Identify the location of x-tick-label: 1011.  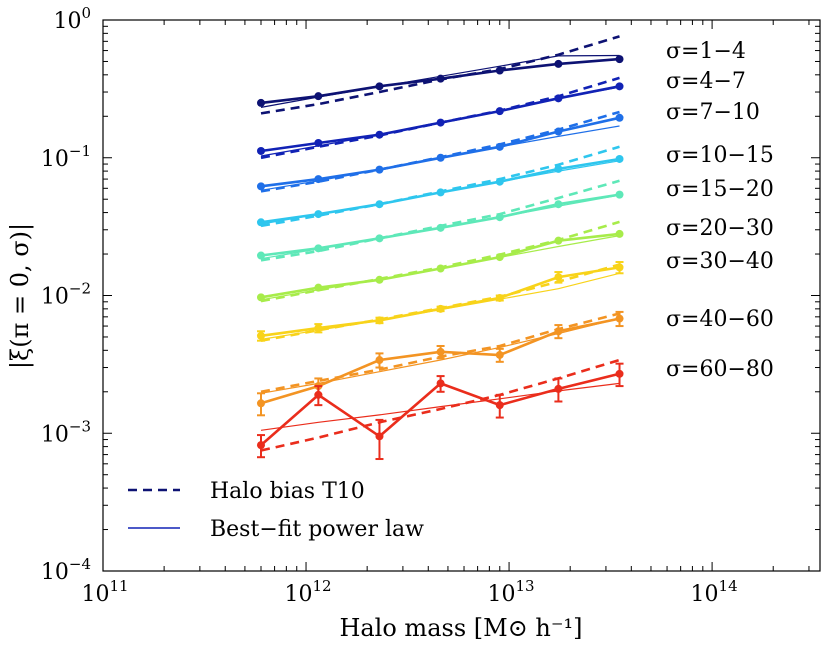
(104, 592).